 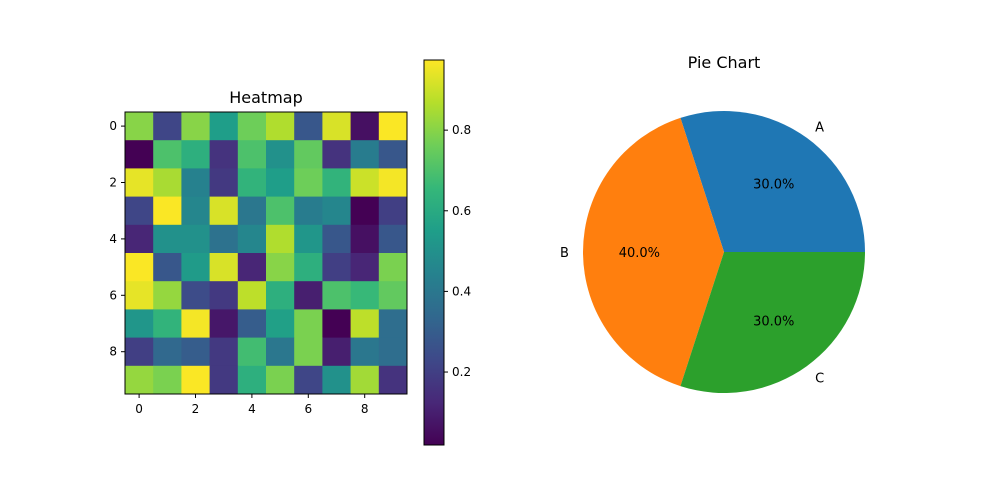 I want to click on pie-slice-c, so click(x=772, y=323).